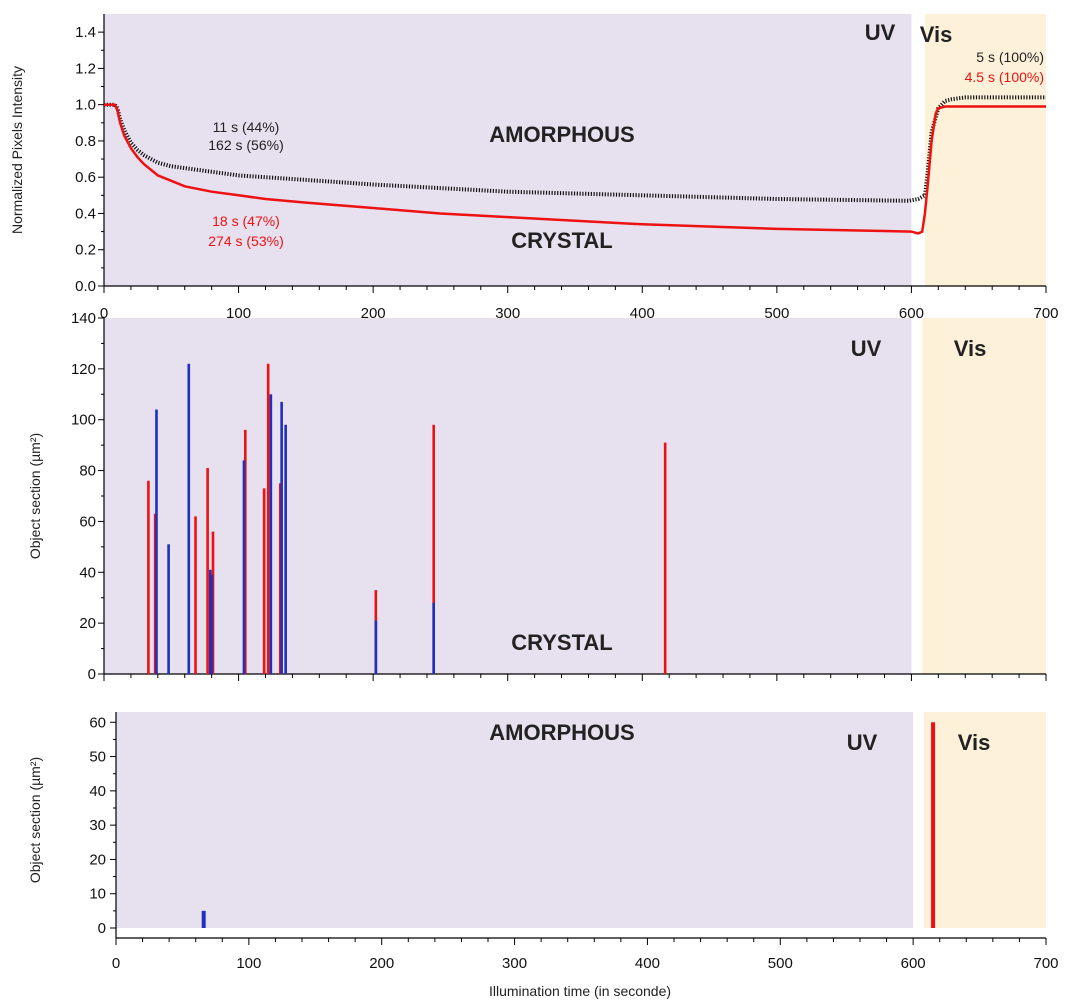 Image resolution: width=1071 pixels, height=1003 pixels. What do you see at coordinates (85, 250) in the screenshot?
I see `y-tick-label: 0.2` at bounding box center [85, 250].